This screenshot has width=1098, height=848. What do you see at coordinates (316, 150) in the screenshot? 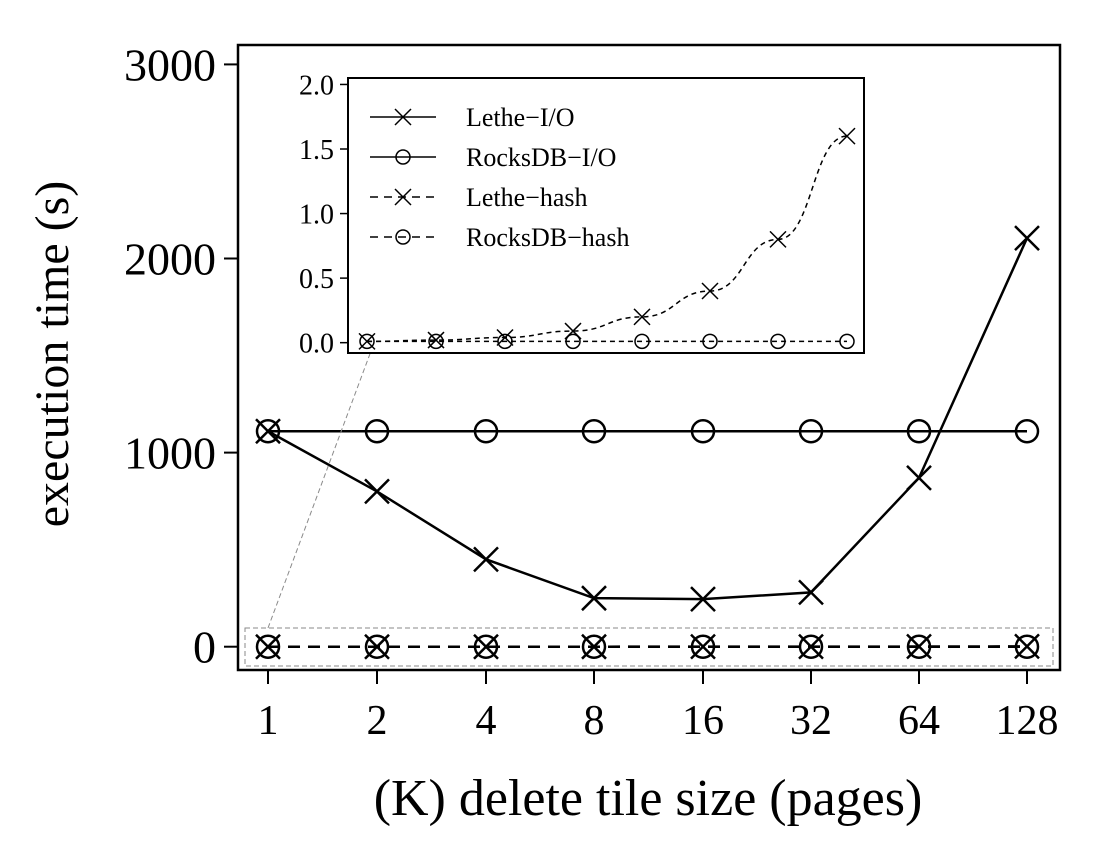
I see `inset-y-tick-label: 1.5` at bounding box center [316, 150].